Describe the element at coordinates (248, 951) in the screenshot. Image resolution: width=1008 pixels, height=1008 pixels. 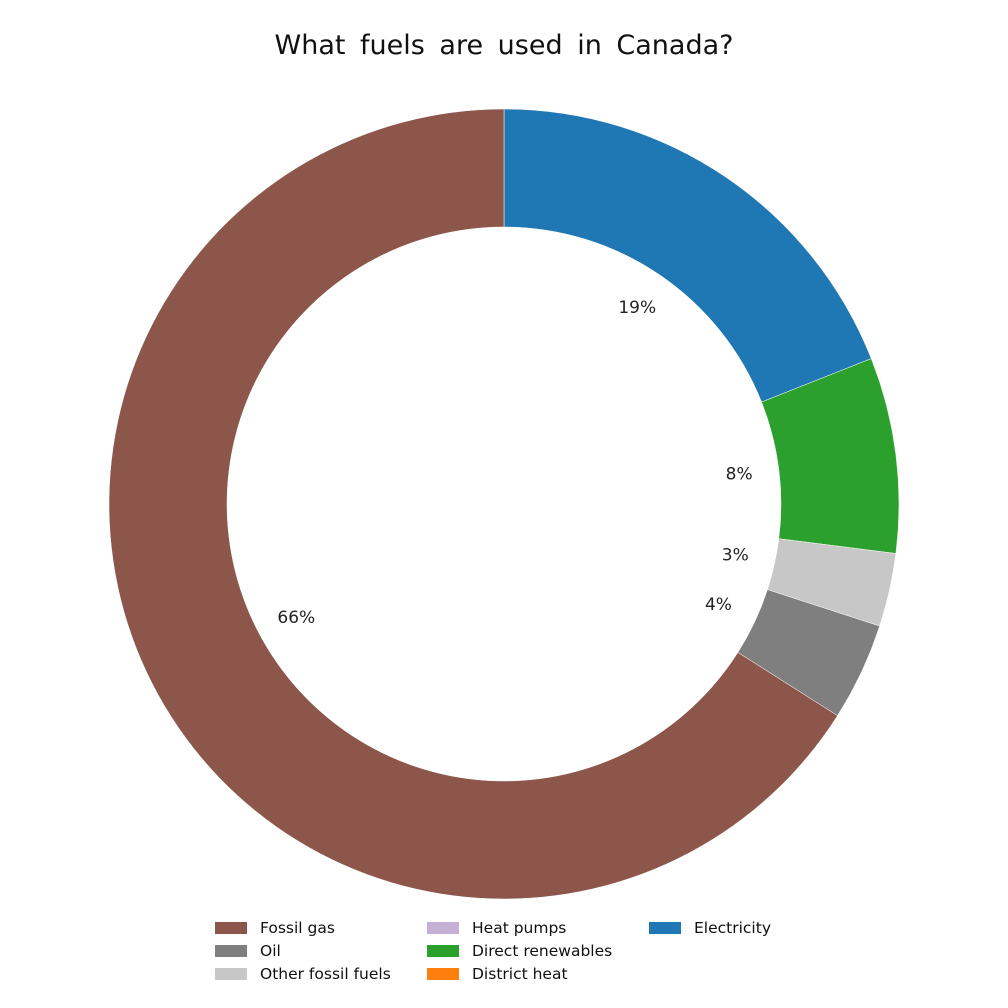
I see `legend-item-oil: Oil` at that location.